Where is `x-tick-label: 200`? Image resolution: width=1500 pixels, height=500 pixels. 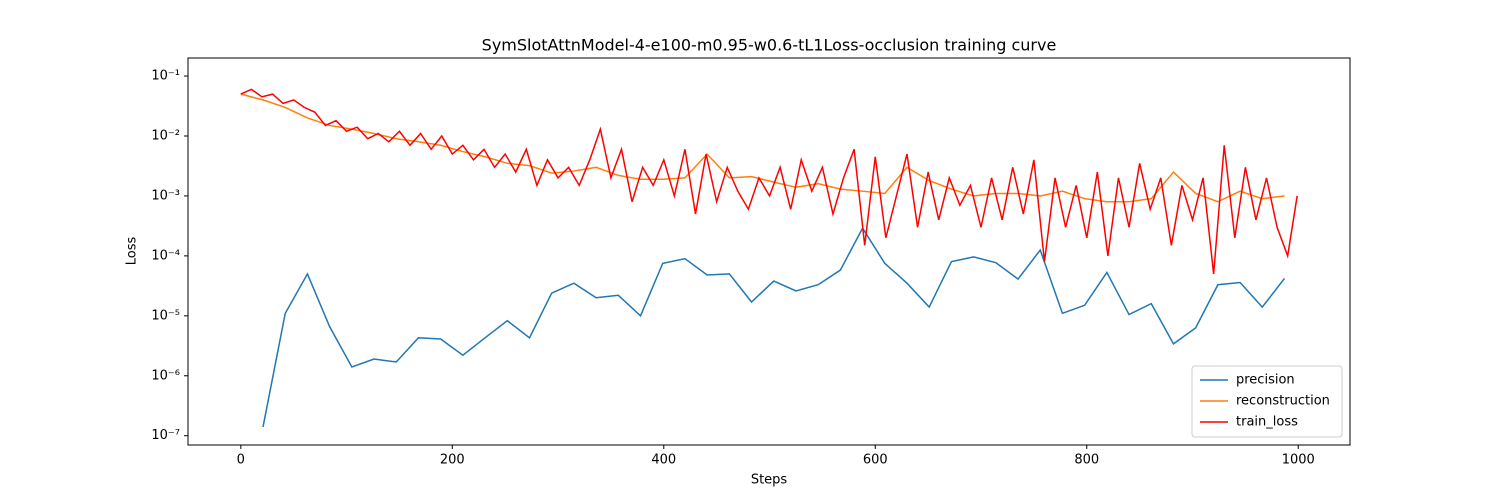 x-tick-label: 200 is located at coordinates (452, 460).